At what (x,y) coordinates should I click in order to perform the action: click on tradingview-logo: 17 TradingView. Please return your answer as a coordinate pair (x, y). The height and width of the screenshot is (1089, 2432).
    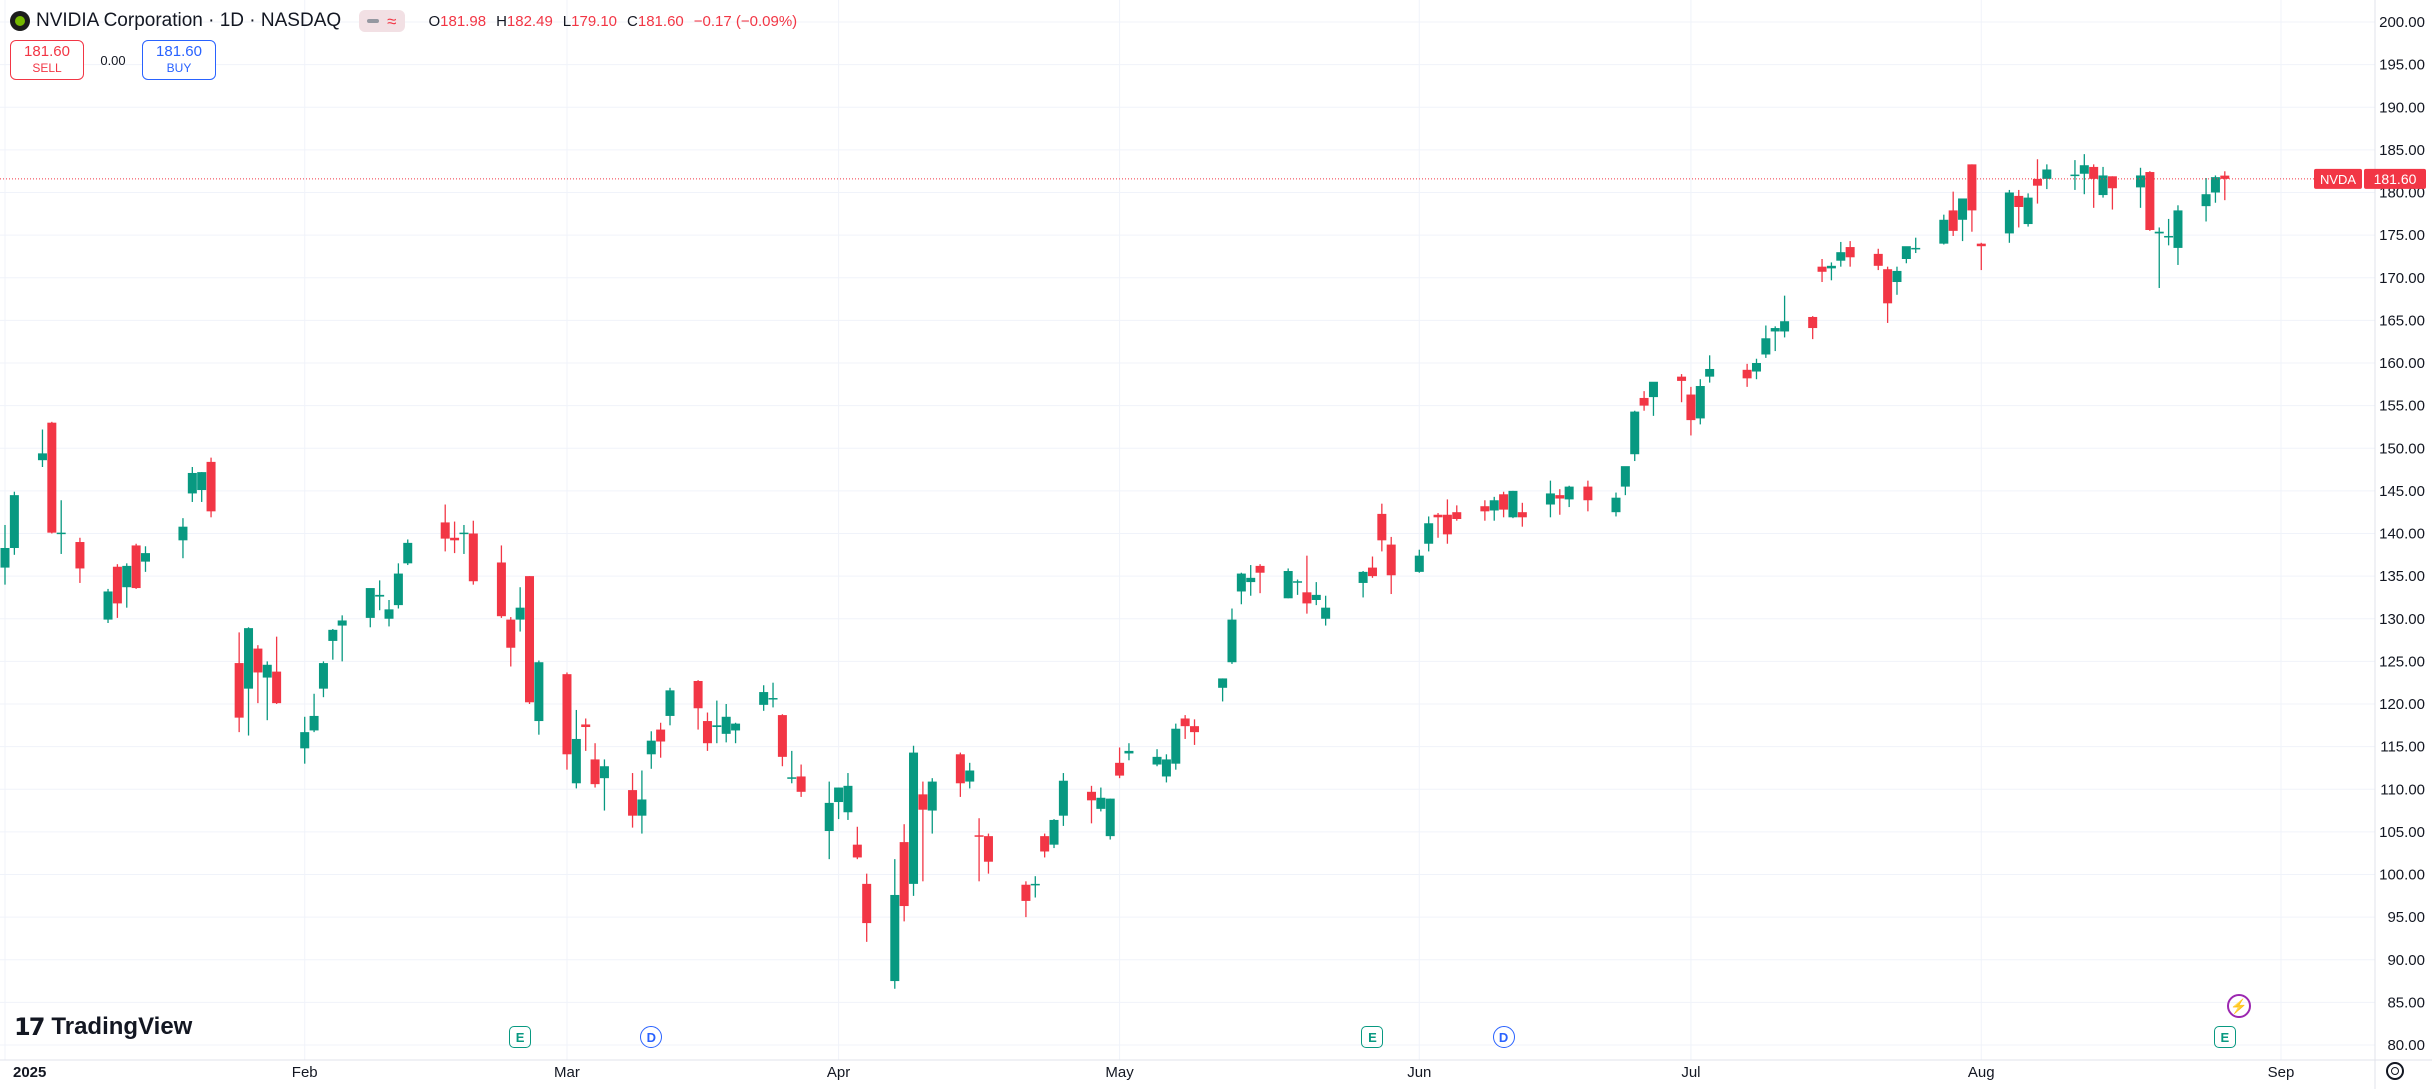
    Looking at the image, I should click on (103, 1027).